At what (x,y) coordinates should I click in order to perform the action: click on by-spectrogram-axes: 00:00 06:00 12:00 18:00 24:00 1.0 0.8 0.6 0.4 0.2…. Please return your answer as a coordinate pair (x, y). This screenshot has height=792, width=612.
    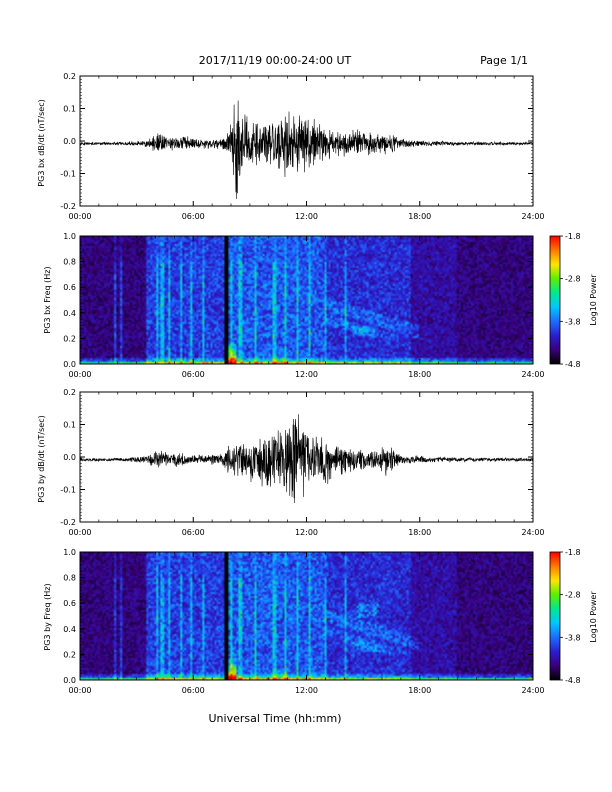
    Looking at the image, I should click on (303, 621).